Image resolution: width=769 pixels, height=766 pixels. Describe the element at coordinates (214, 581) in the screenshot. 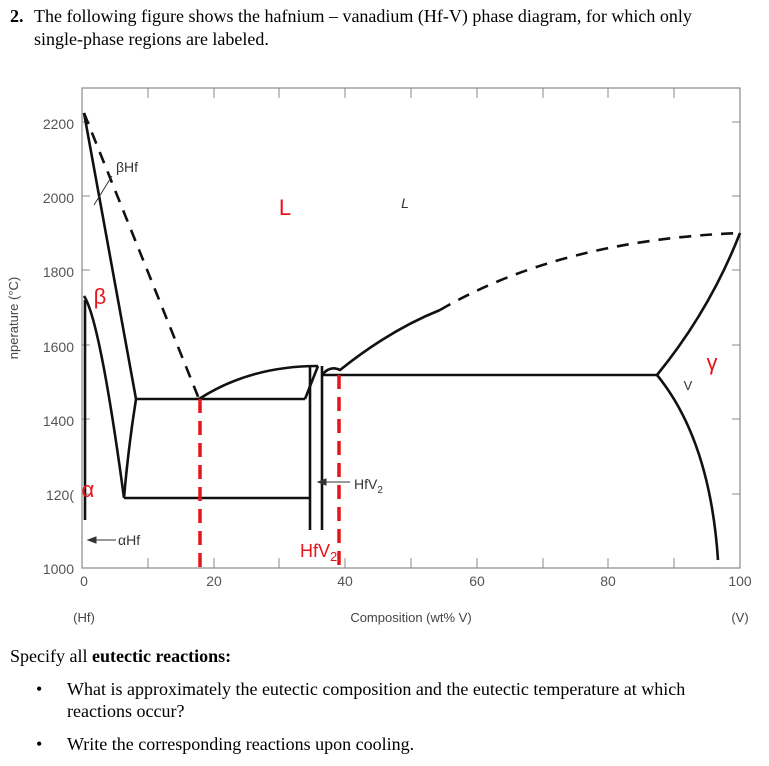

I see `x-tick-label: 20` at that location.